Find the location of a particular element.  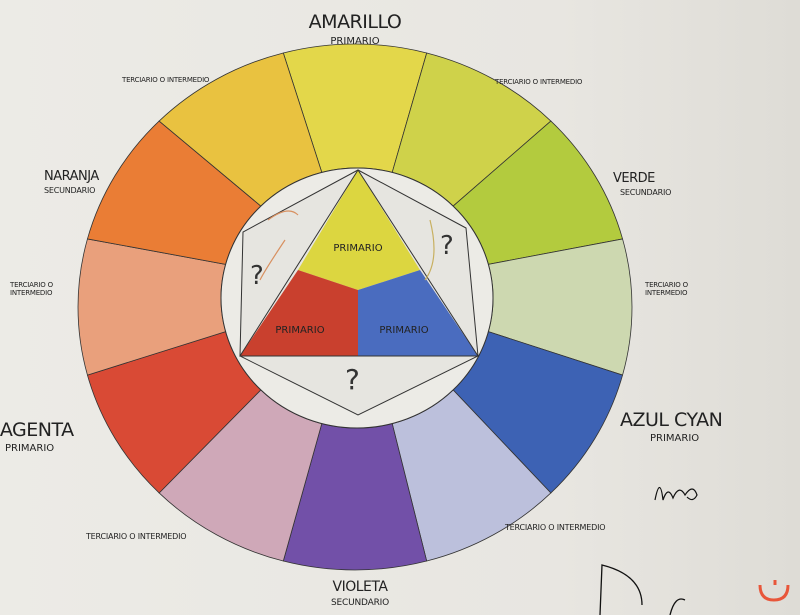

inner-label-right: PRIMARIO is located at coordinates (404, 330).